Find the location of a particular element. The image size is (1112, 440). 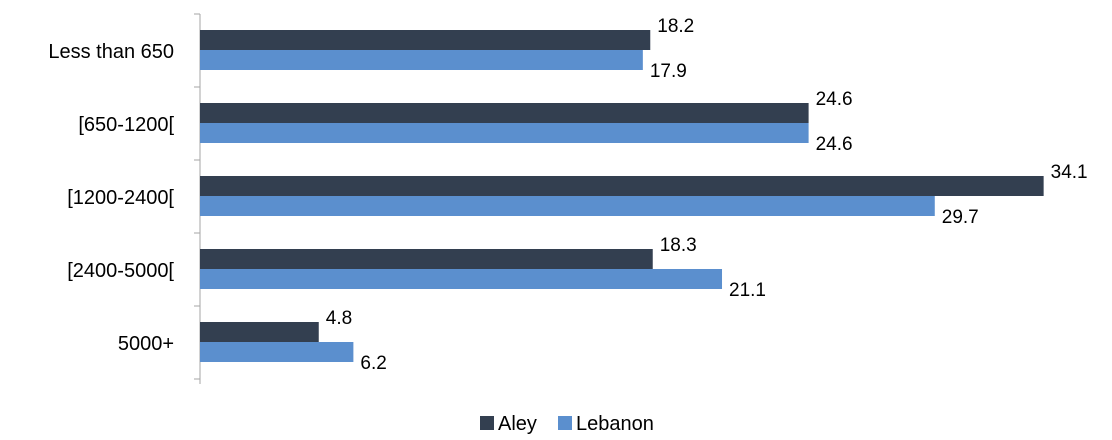

data-label-aley: 24.6 is located at coordinates (834, 99).